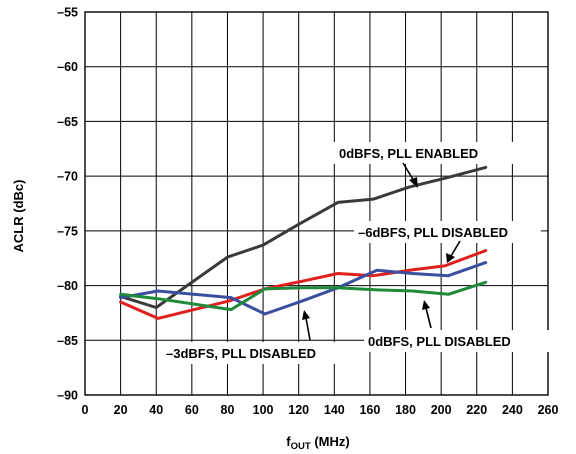 The height and width of the screenshot is (454, 576). Describe the element at coordinates (439, 341) in the screenshot. I see `annotation-0dbfs-pll-disabled: 0dBFS, PLL DISABLED` at that location.